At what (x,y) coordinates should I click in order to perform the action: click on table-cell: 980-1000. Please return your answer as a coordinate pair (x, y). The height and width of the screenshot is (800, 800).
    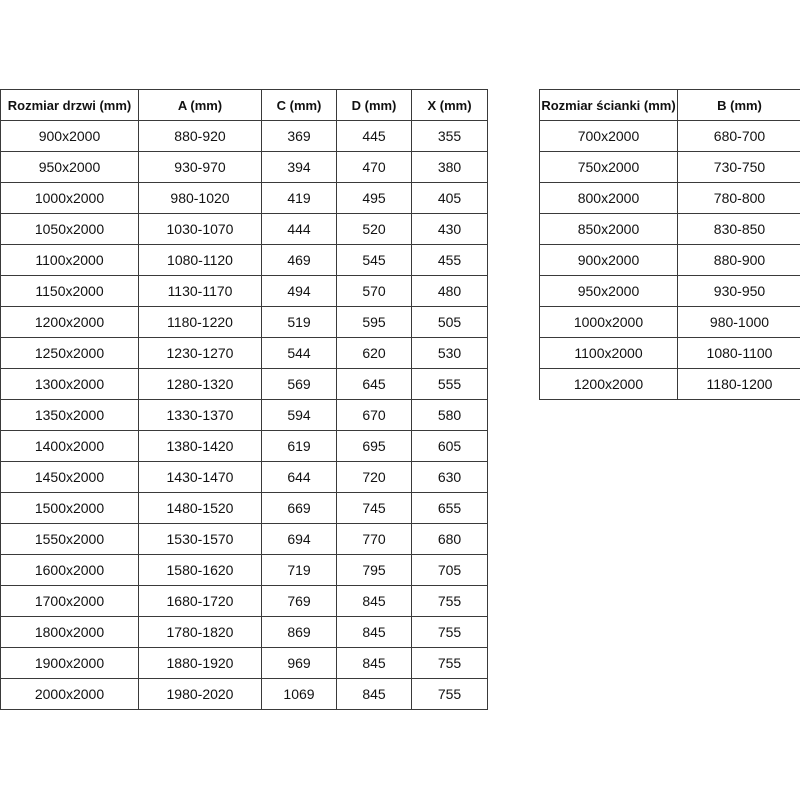
    Looking at the image, I should click on (738, 322).